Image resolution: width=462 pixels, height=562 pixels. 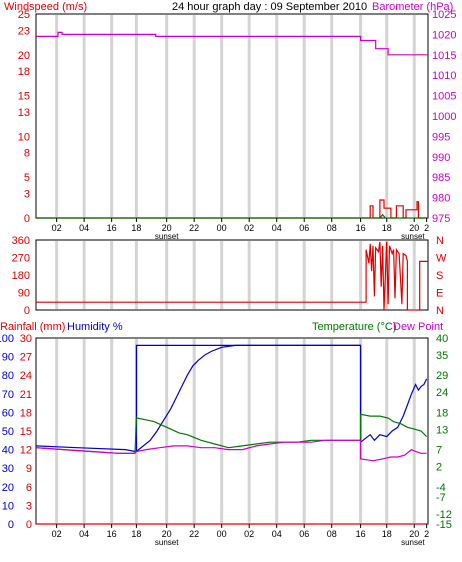 I want to click on barometer-tick-label: 995, so click(x=441, y=137).